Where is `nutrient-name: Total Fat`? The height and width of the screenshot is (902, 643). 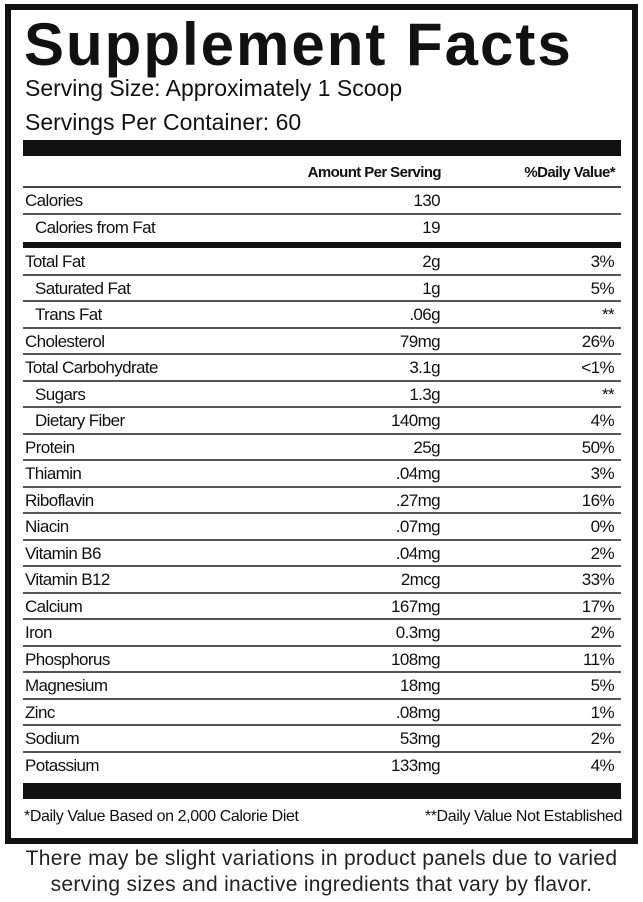 nutrient-name: Total Fat is located at coordinates (55, 261).